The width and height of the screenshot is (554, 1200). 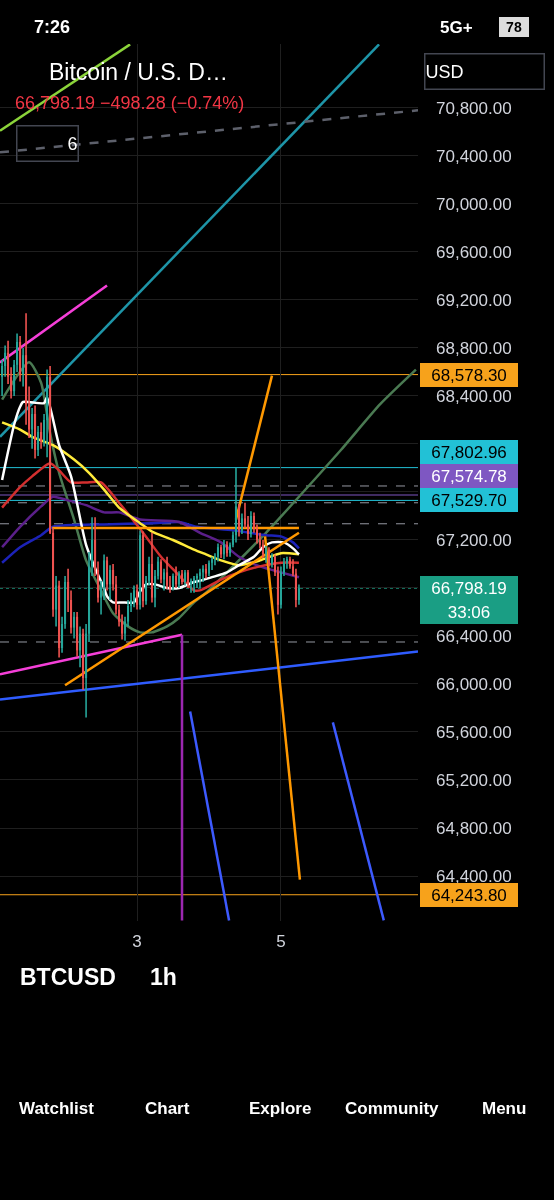 What do you see at coordinates (474, 156) in the screenshot?
I see `y-tick-label: 70,400.00` at bounding box center [474, 156].